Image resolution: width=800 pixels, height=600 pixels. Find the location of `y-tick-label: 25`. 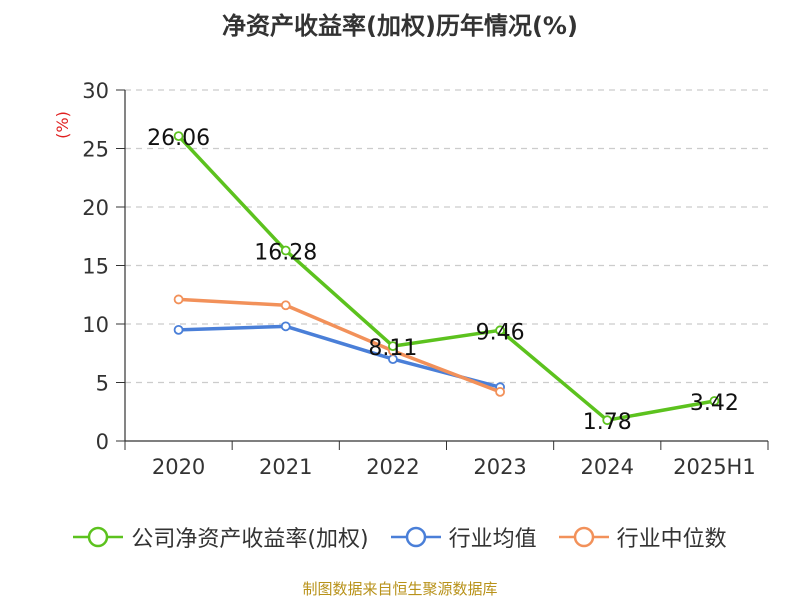

y-tick-label: 25 is located at coordinates (95, 150).